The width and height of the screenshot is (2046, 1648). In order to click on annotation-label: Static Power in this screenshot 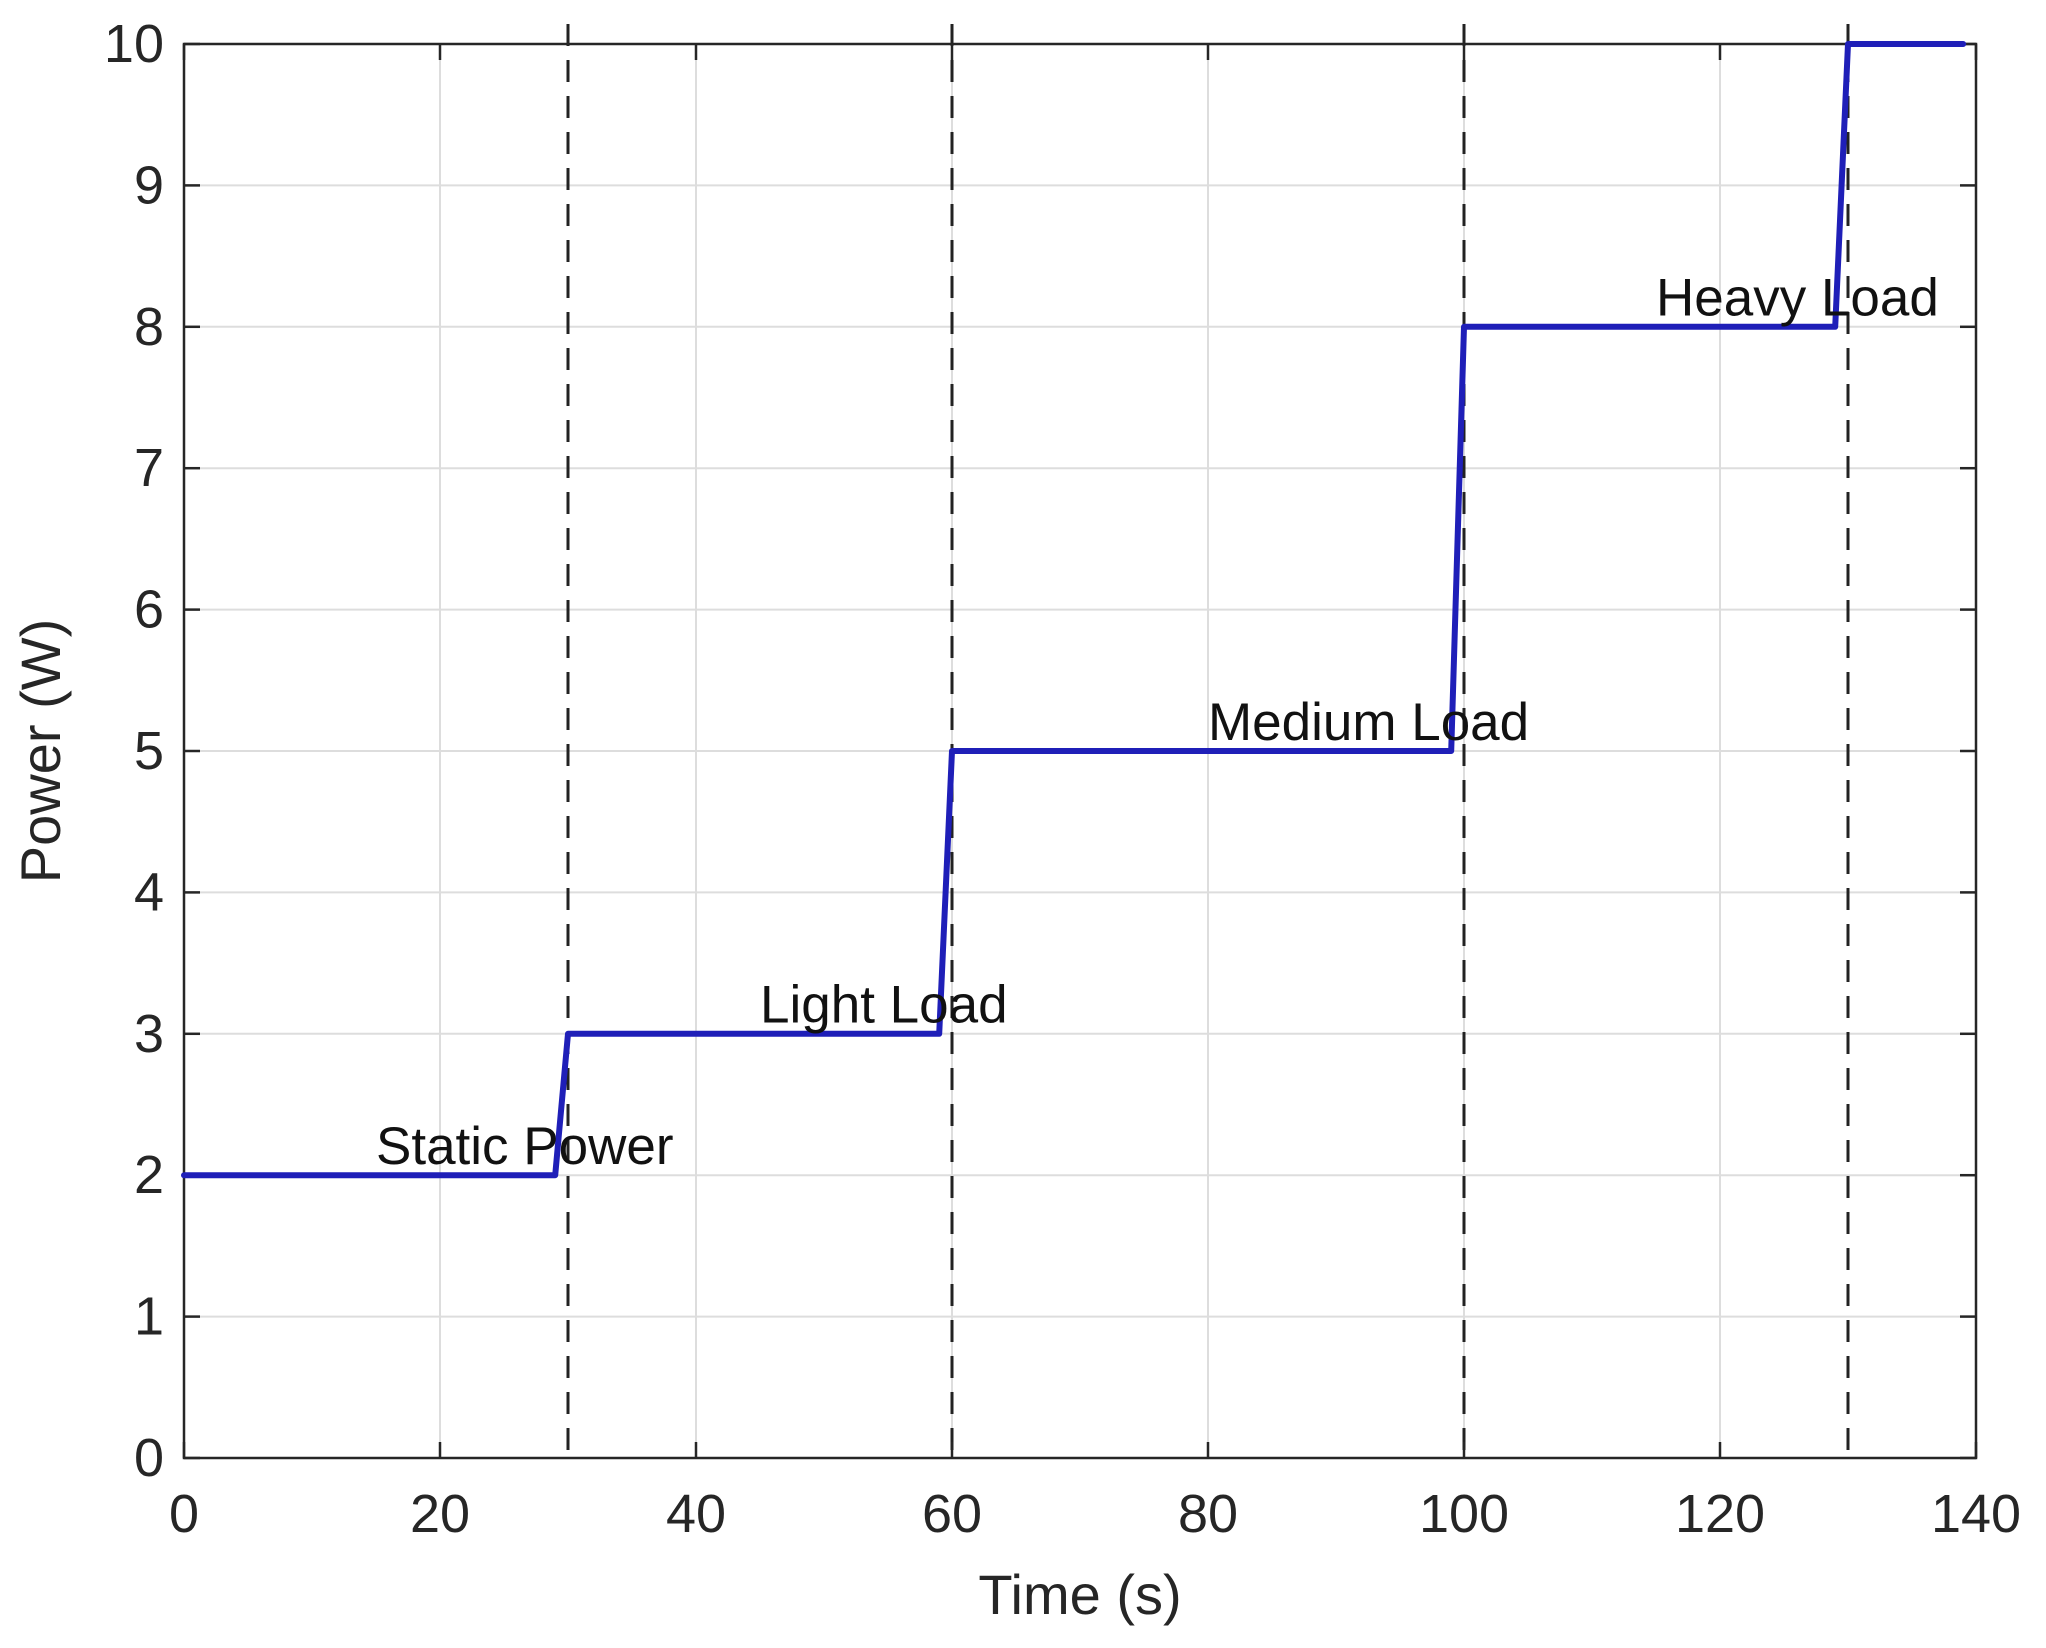, I will do `click(525, 1146)`.